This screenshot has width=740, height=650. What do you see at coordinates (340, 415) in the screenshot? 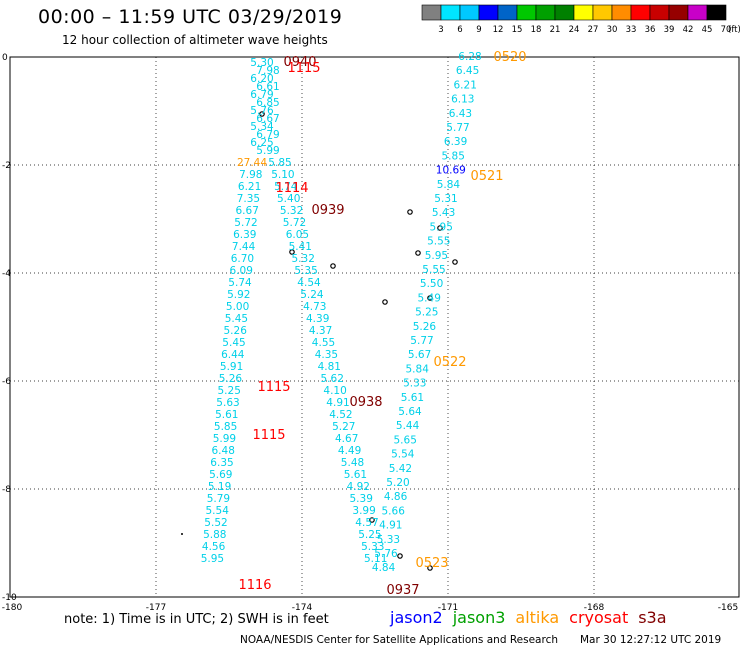
I see `wave-height-label: 4.52` at bounding box center [340, 415].